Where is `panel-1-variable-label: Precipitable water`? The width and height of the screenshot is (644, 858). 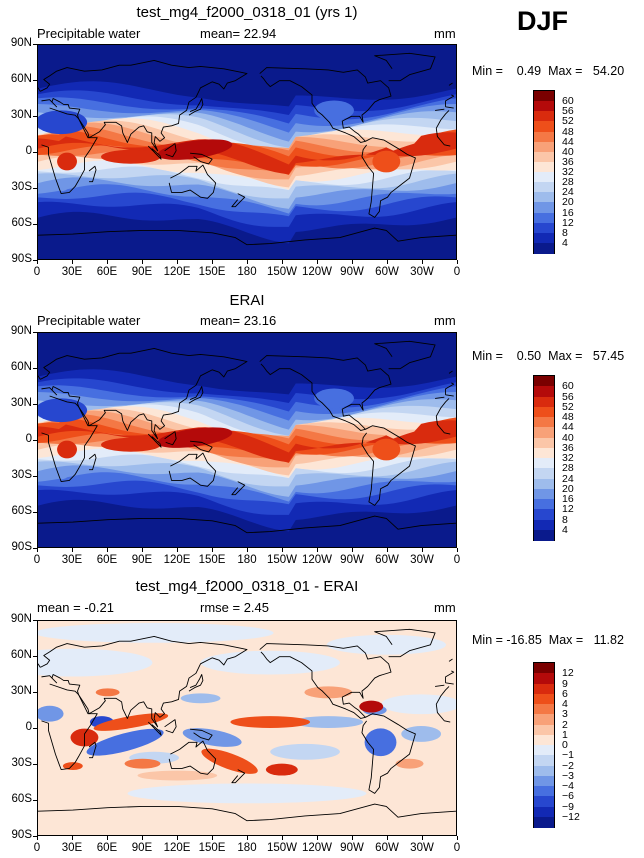 panel-1-variable-label: Precipitable water is located at coordinates (89, 33).